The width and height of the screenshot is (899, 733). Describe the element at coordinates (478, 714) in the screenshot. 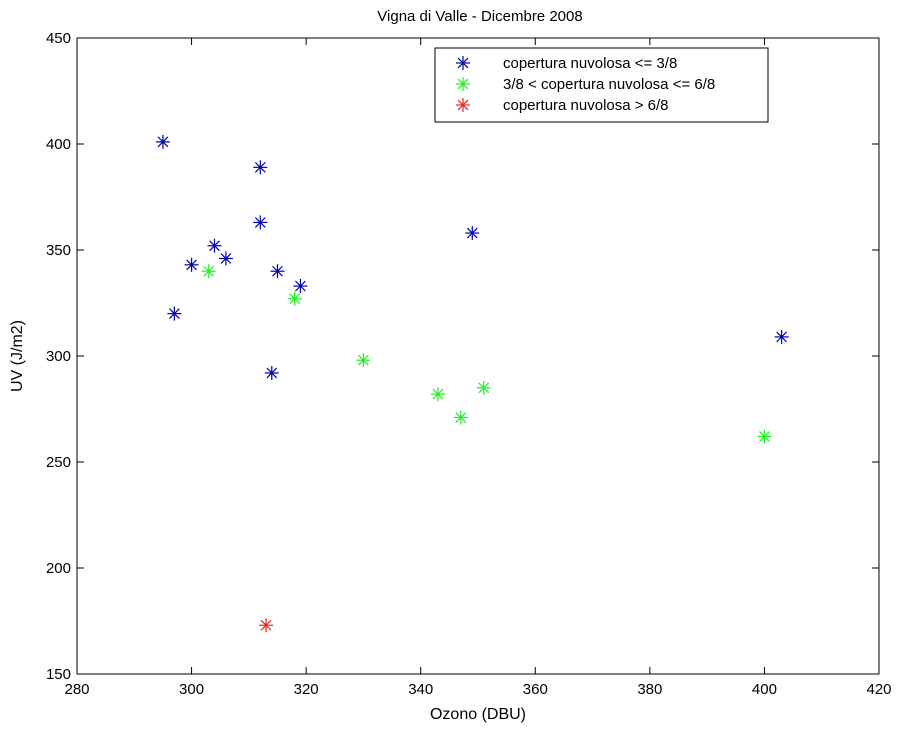

I see `x-axis-label: Ozono (DBU)` at that location.